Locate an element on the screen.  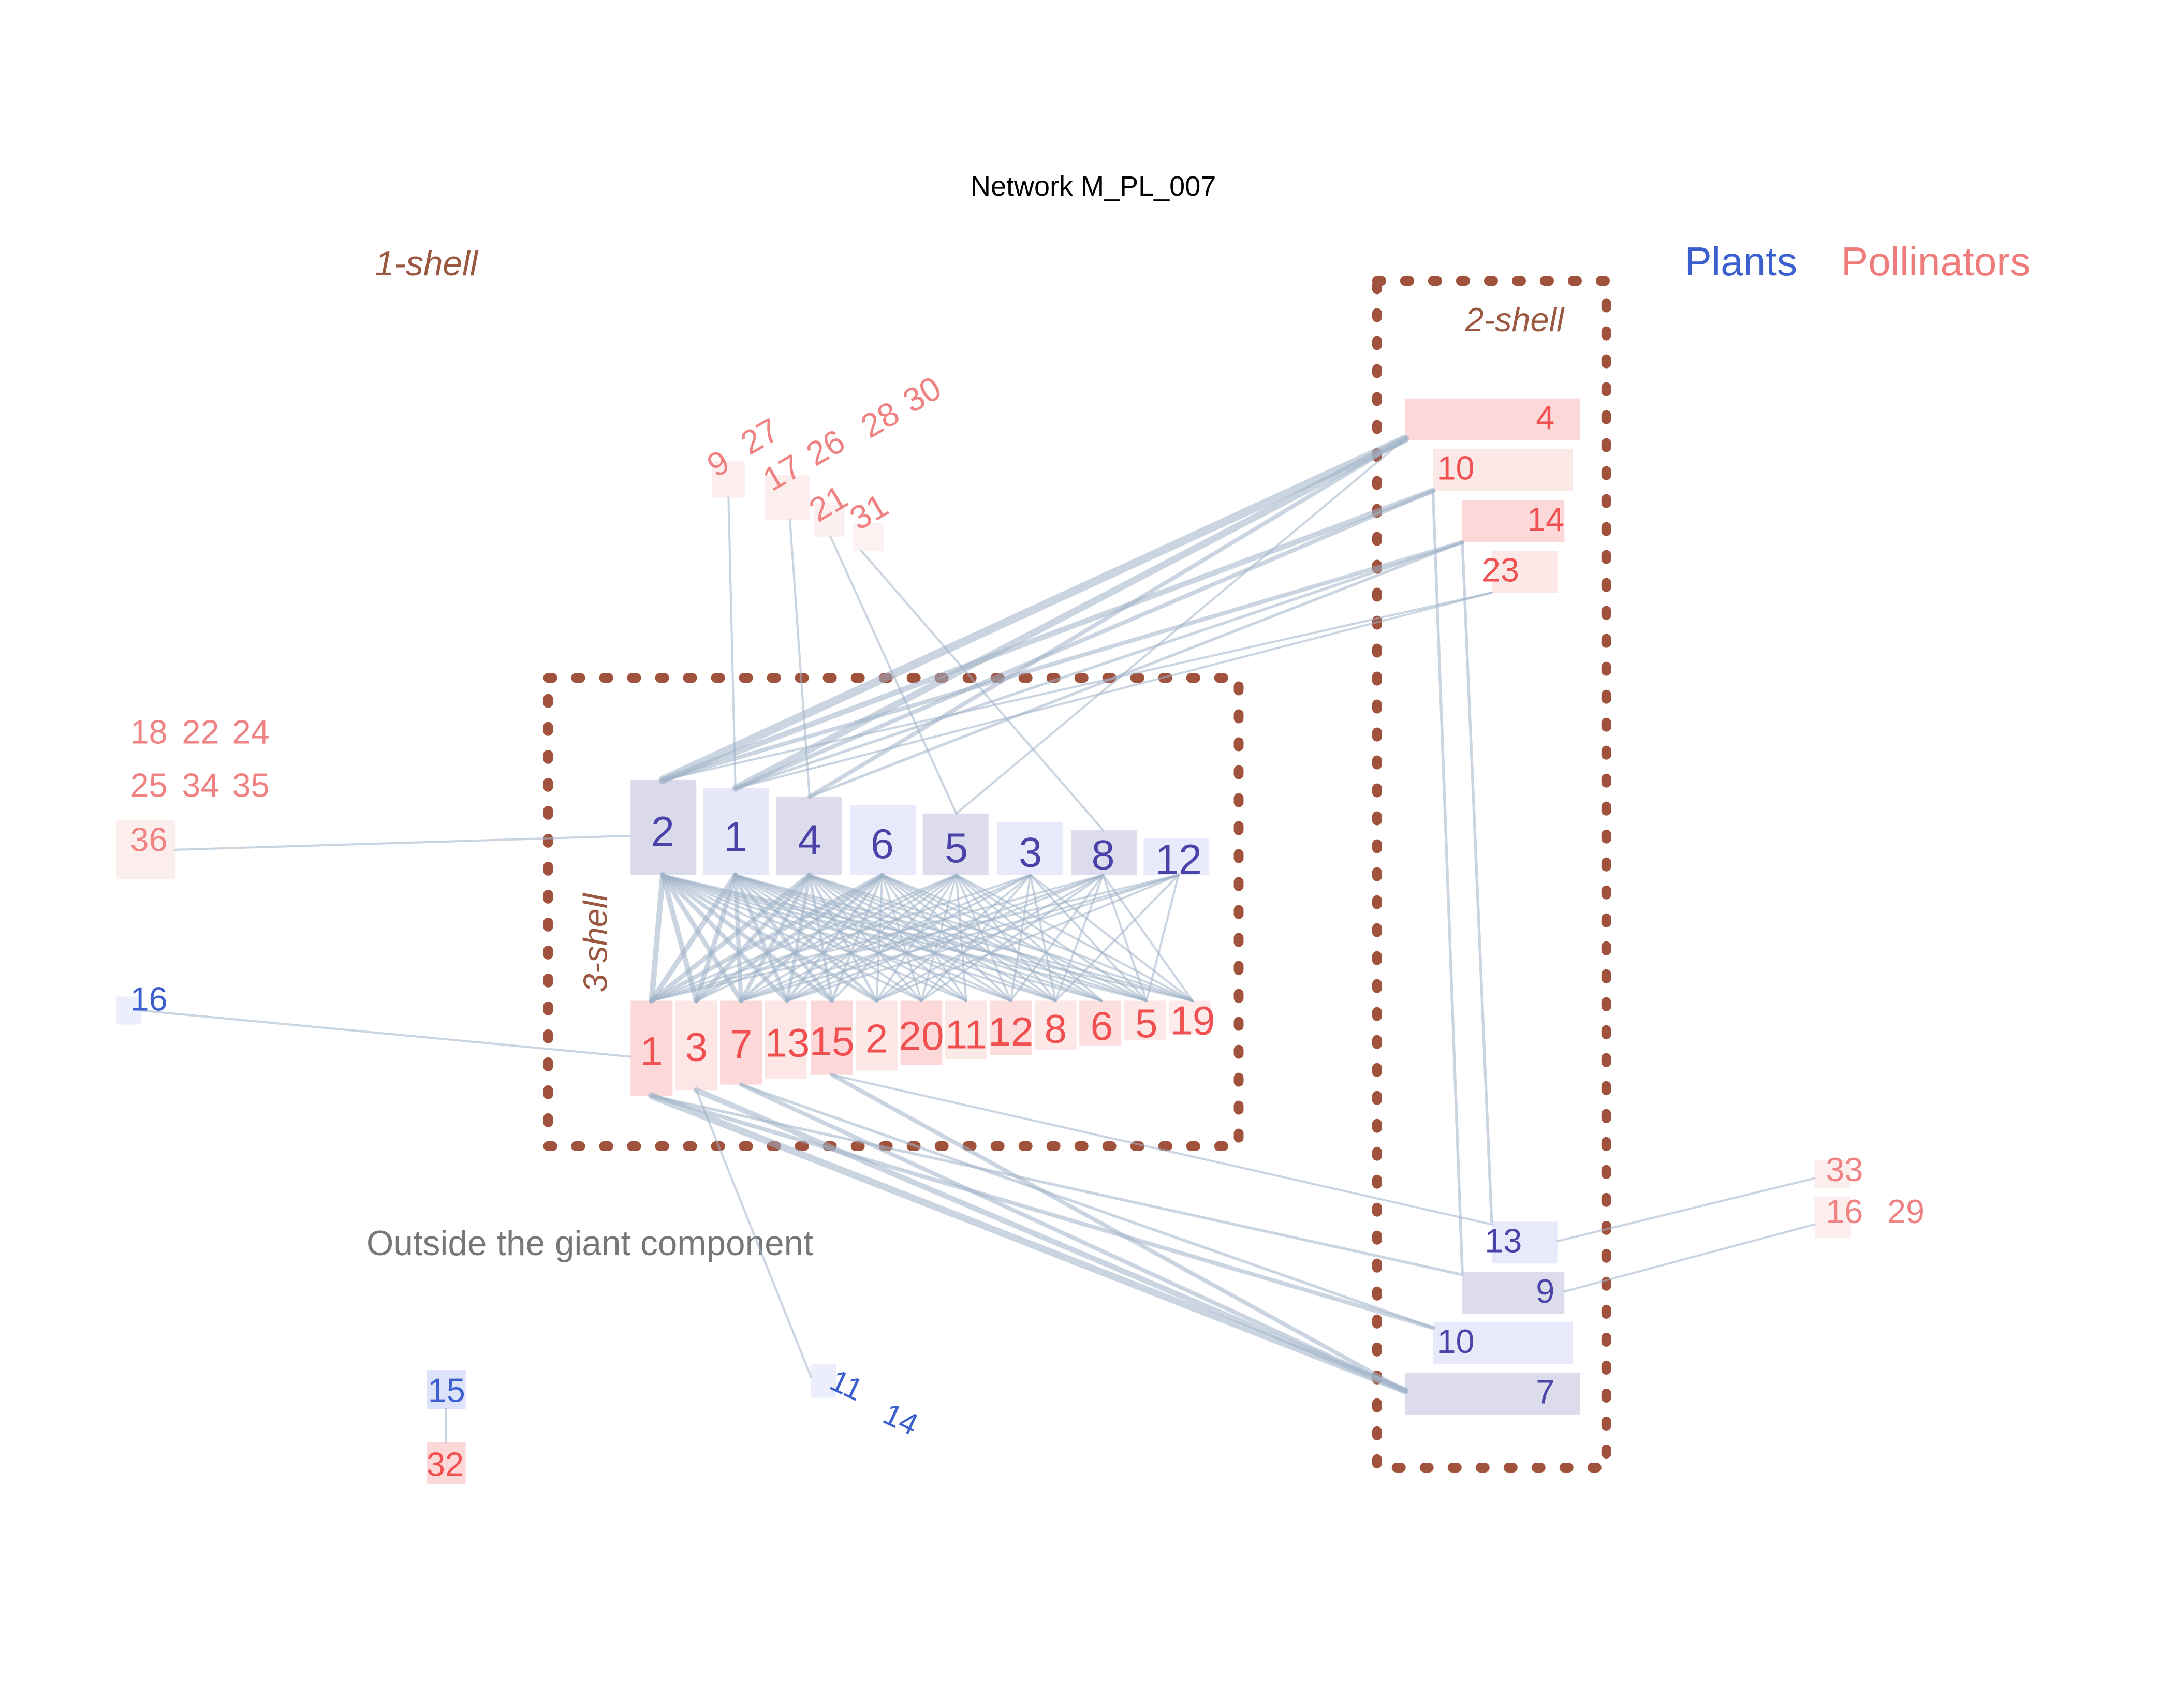
pollinator-node: 1 is located at coordinates (651, 1051).